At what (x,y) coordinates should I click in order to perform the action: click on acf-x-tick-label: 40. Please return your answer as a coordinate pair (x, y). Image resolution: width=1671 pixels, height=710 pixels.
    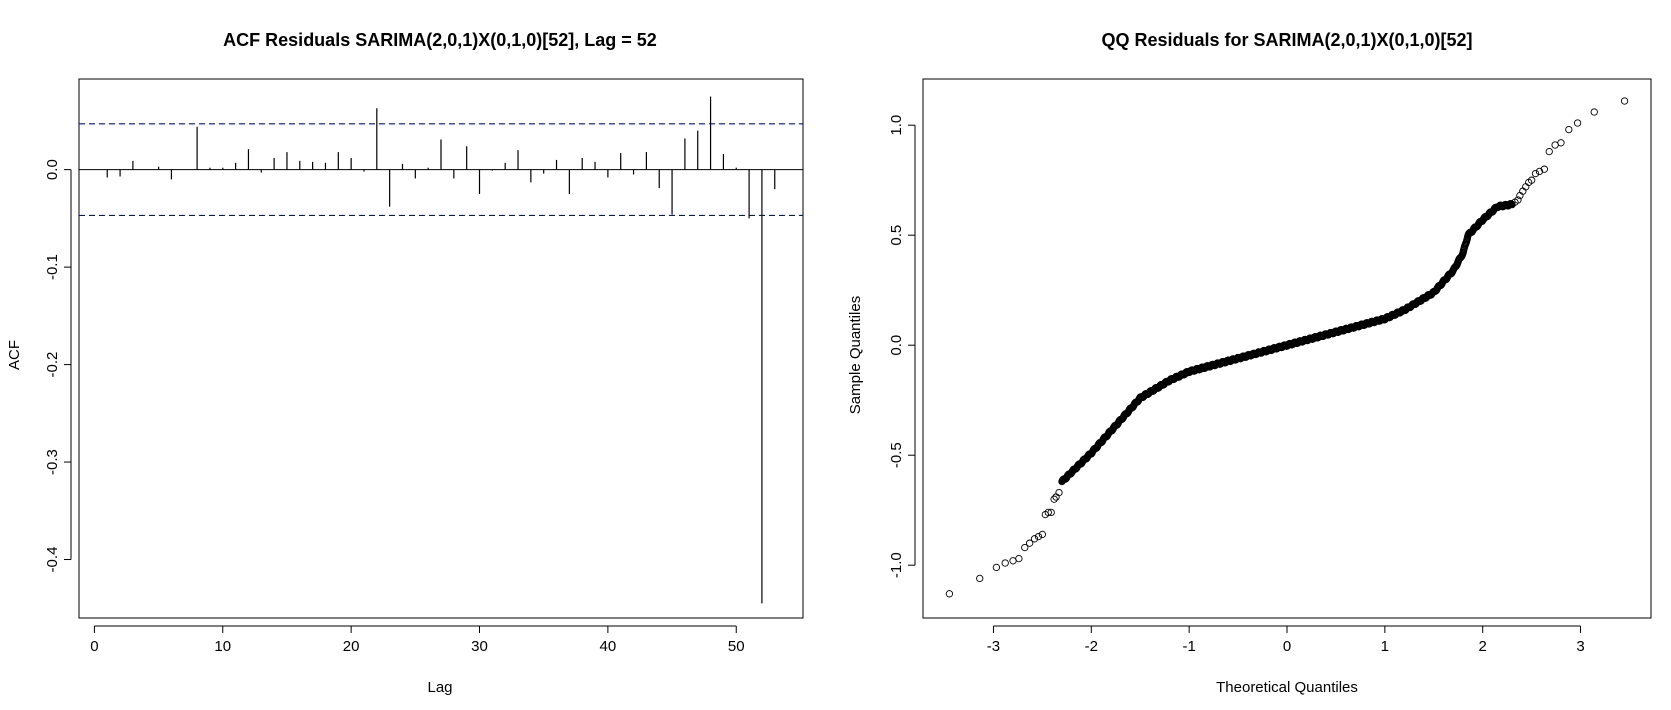
    Looking at the image, I should click on (608, 646).